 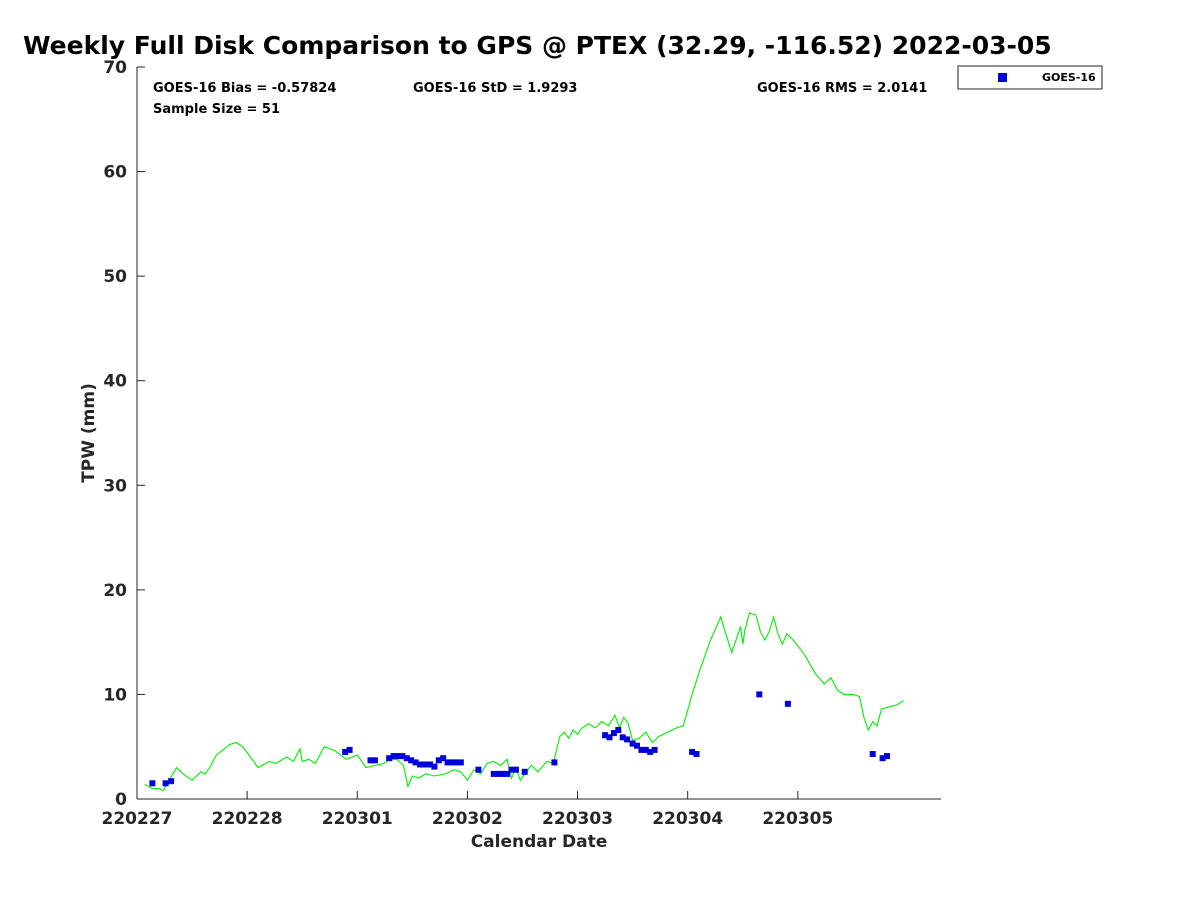 I want to click on x-axis-label: Calendar Date, so click(x=539, y=842).